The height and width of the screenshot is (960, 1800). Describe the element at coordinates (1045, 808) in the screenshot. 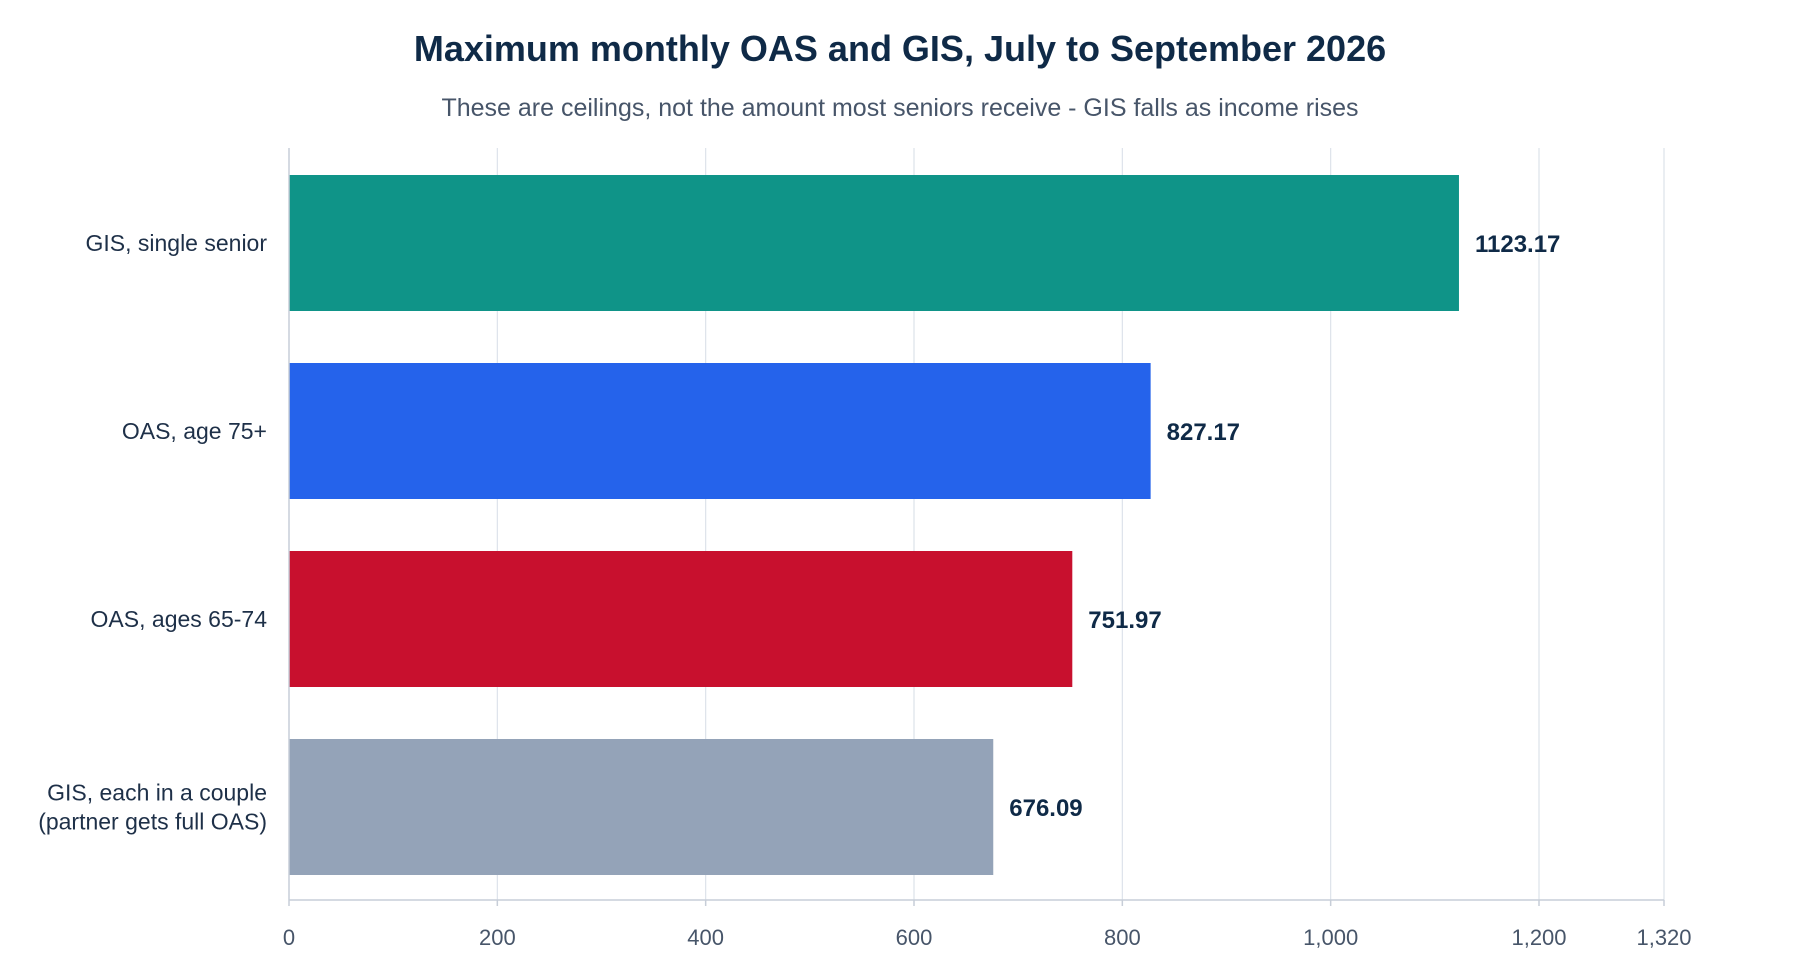

I see `value-label: 676.09` at that location.